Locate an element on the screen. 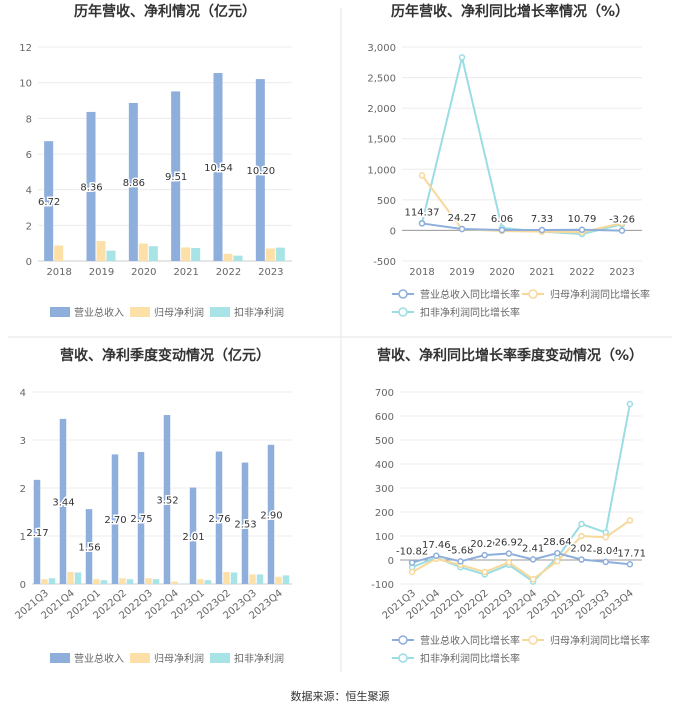 The height and width of the screenshot is (712, 680). data-label: 2.02 is located at coordinates (581, 549).